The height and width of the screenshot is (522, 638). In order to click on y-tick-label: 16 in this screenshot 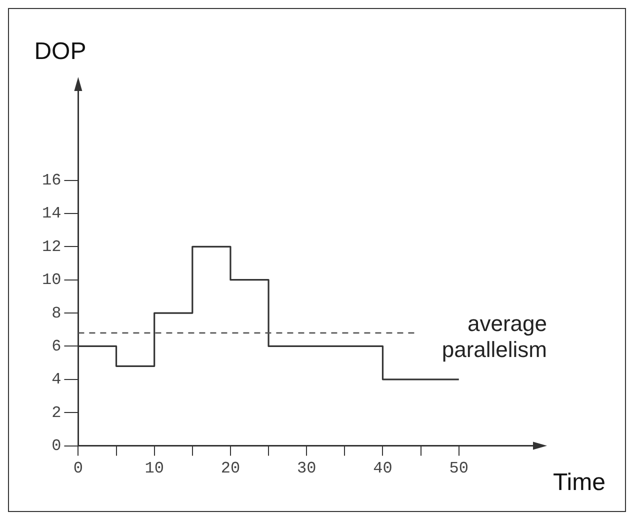, I will do `click(52, 181)`.